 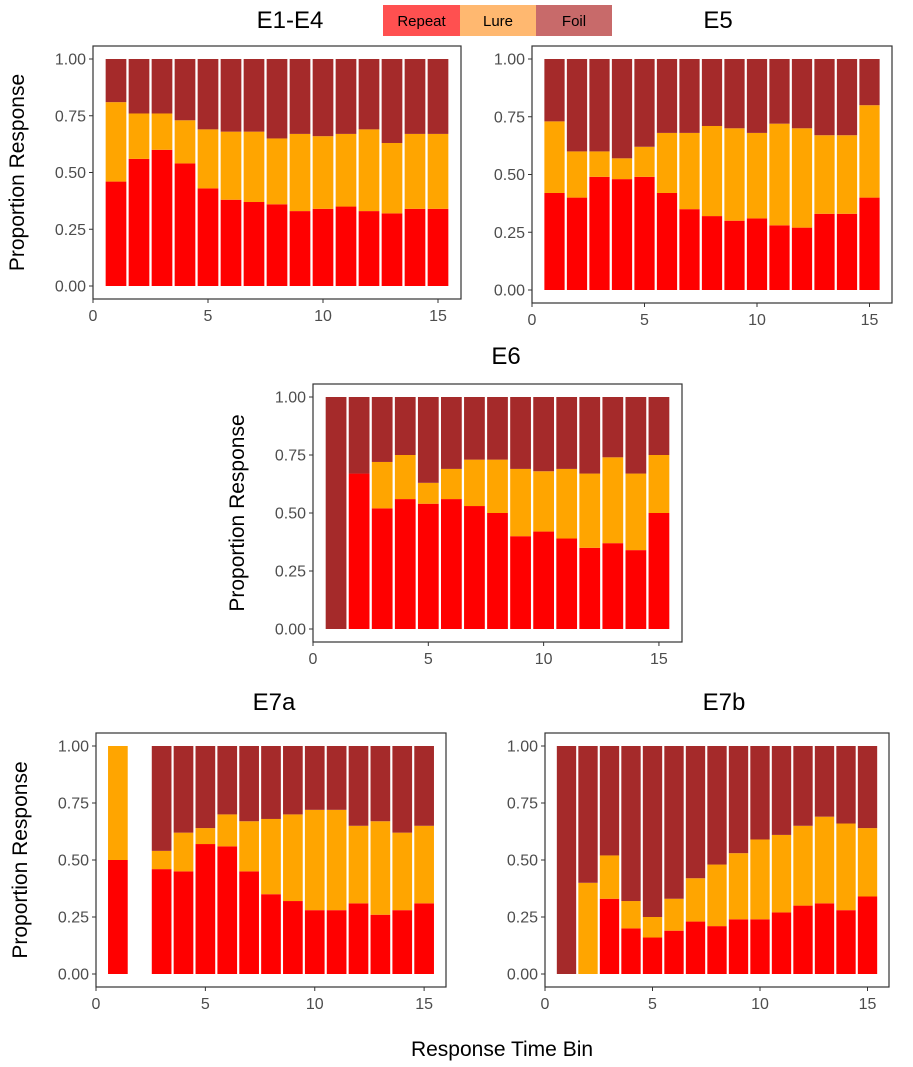 I want to click on panel-title: E7b, so click(x=724, y=702).